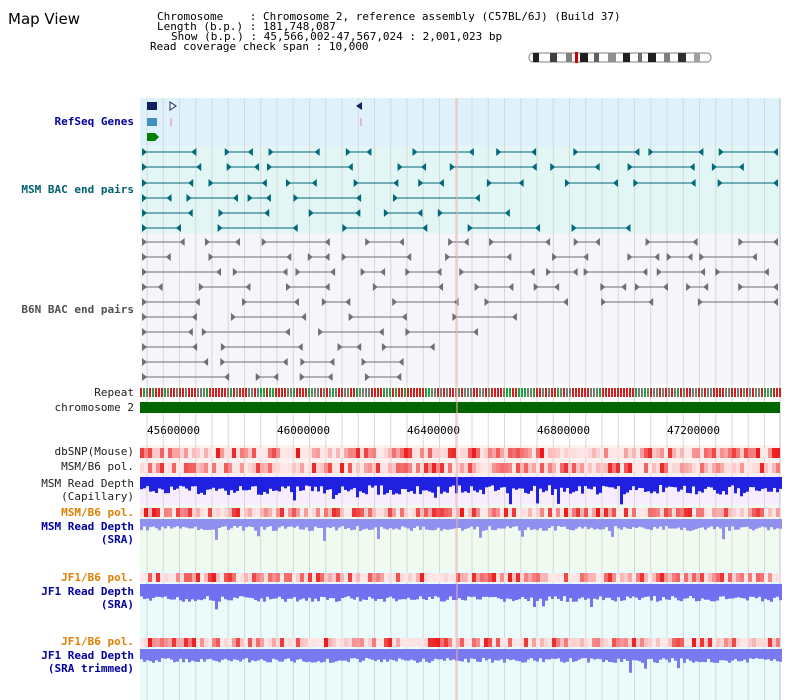 Image resolution: width=800 pixels, height=700 pixels. I want to click on label-chromosome: chromosome 2, so click(94, 407).